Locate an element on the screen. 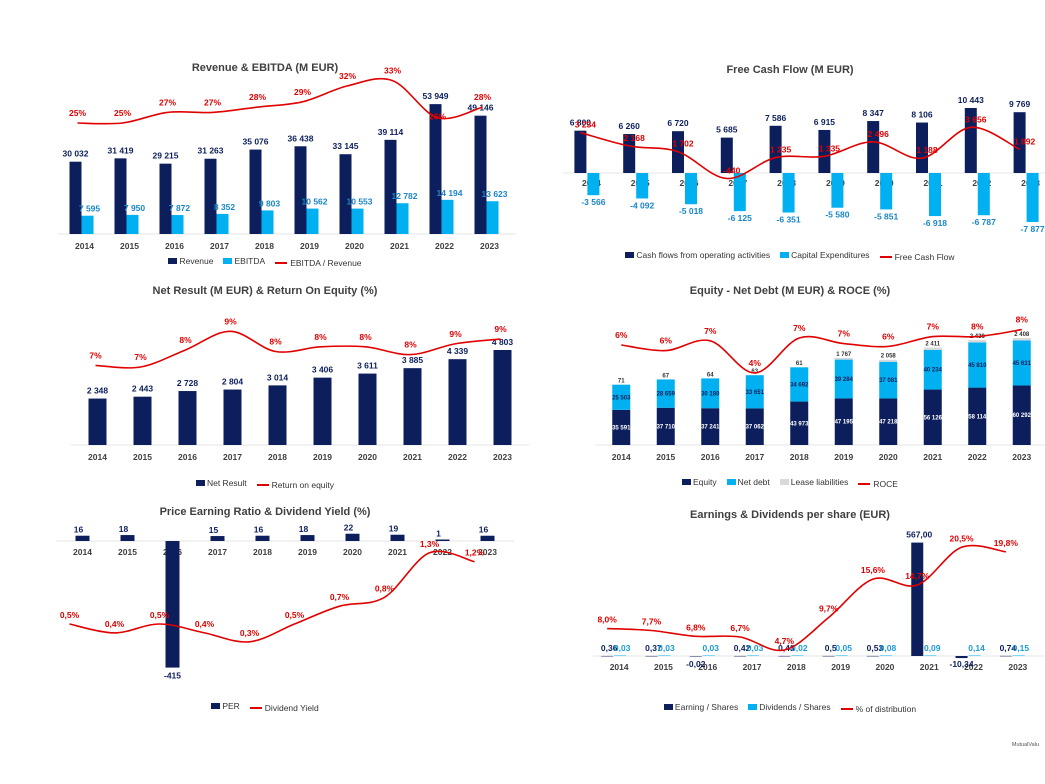  ebitda-margin-label: 27% is located at coordinates (212, 102).